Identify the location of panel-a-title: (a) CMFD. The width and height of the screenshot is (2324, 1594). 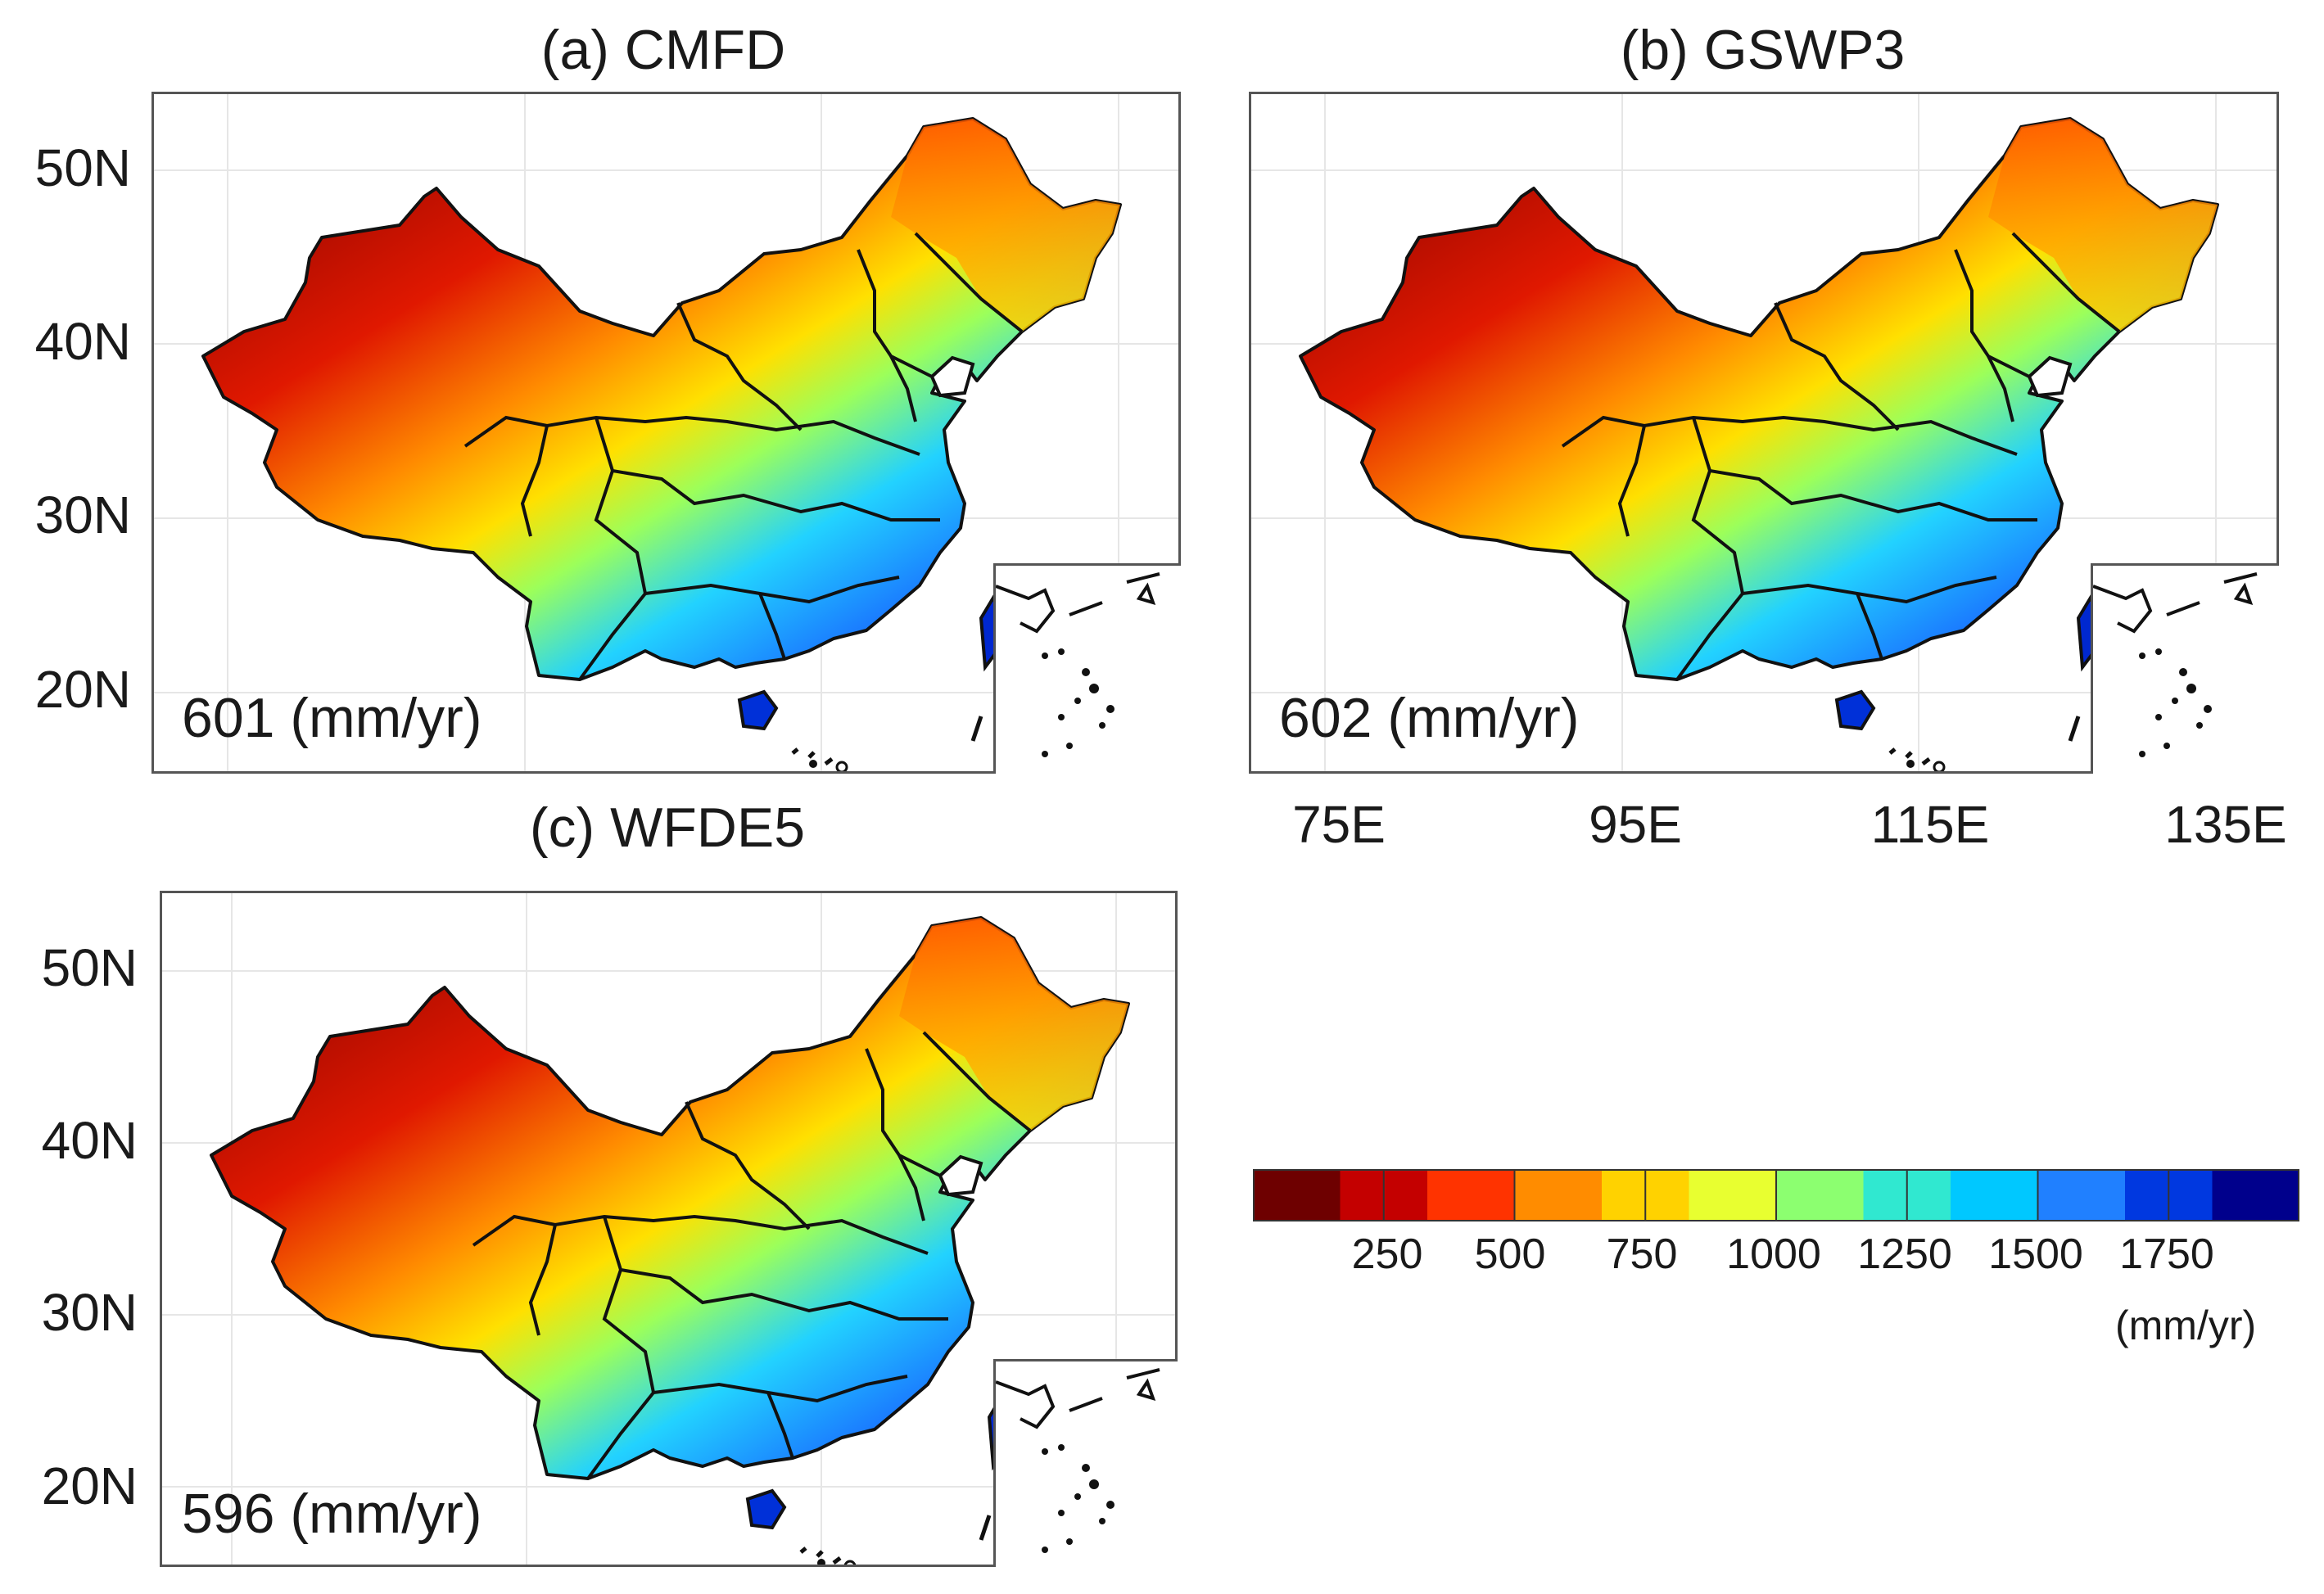
(663, 50).